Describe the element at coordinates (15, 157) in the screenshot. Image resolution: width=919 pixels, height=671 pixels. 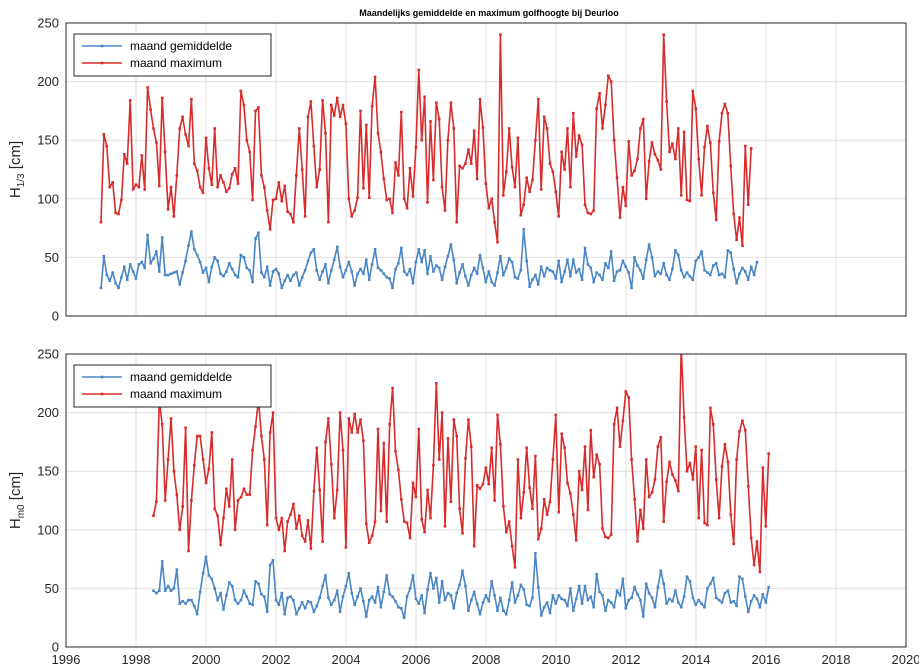
I see `y-label-unit: [cm]` at that location.